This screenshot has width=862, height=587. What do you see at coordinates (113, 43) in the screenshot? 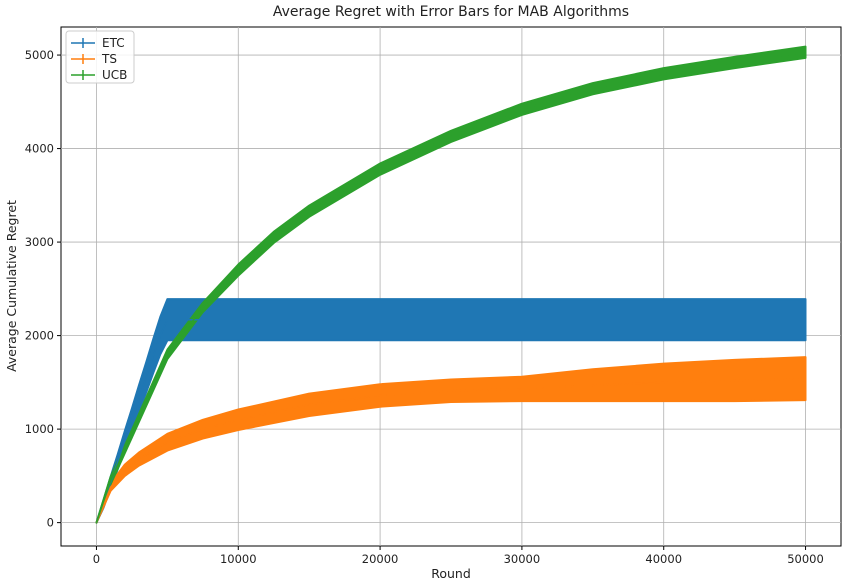
I see `legend-label-etc: ETC` at bounding box center [113, 43].